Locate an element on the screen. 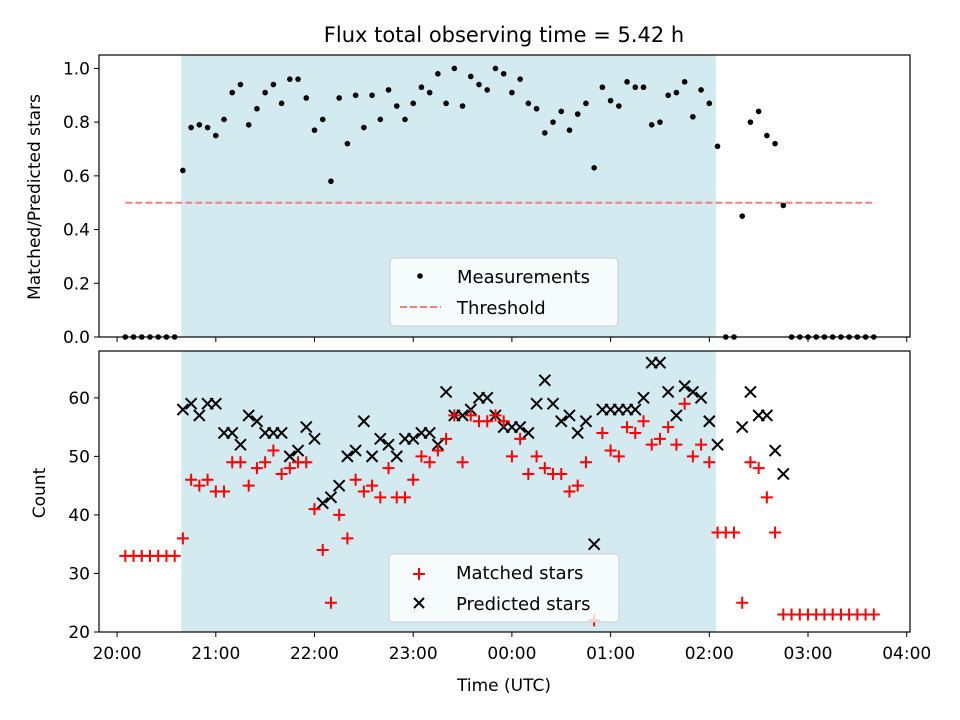 The image size is (960, 720). chart-title: Flux total observing time = 5.42 h is located at coordinates (504, 35).